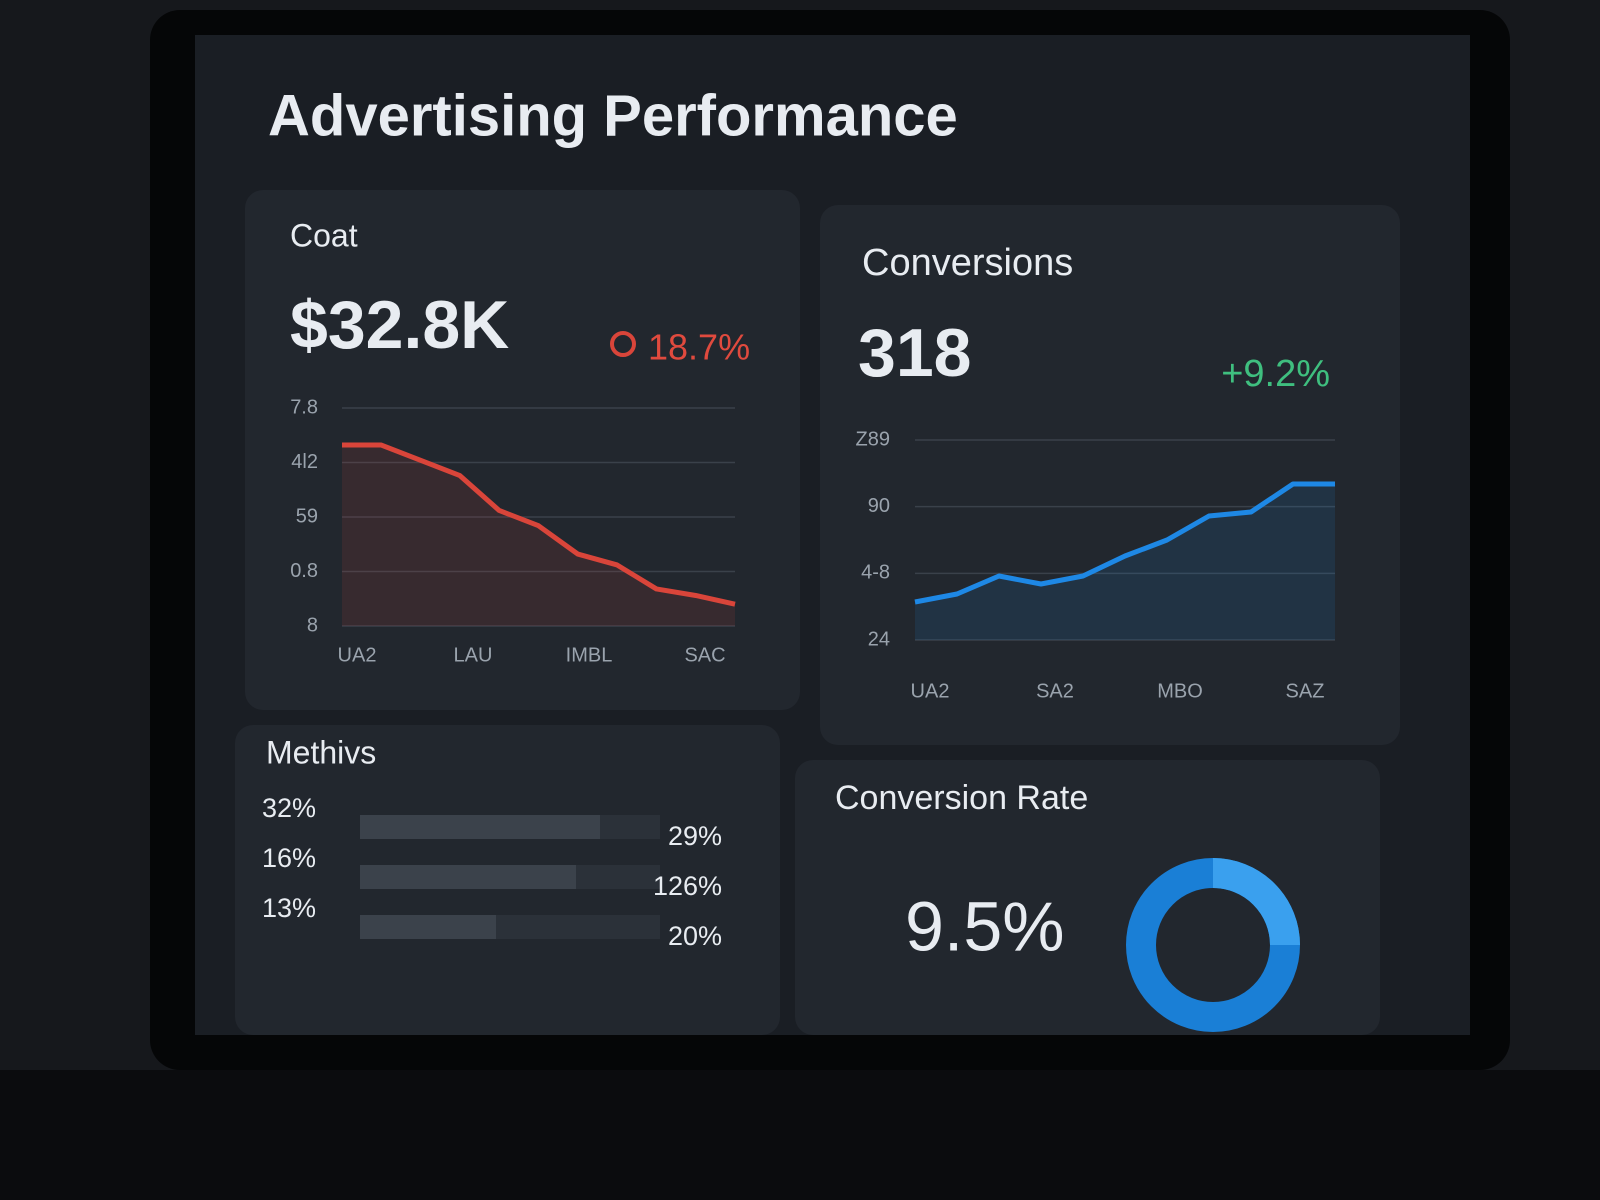 Image resolution: width=1600 pixels, height=1200 pixels. Describe the element at coordinates (699, 347) in the screenshot. I see `kpi-change: 18.7%` at that location.